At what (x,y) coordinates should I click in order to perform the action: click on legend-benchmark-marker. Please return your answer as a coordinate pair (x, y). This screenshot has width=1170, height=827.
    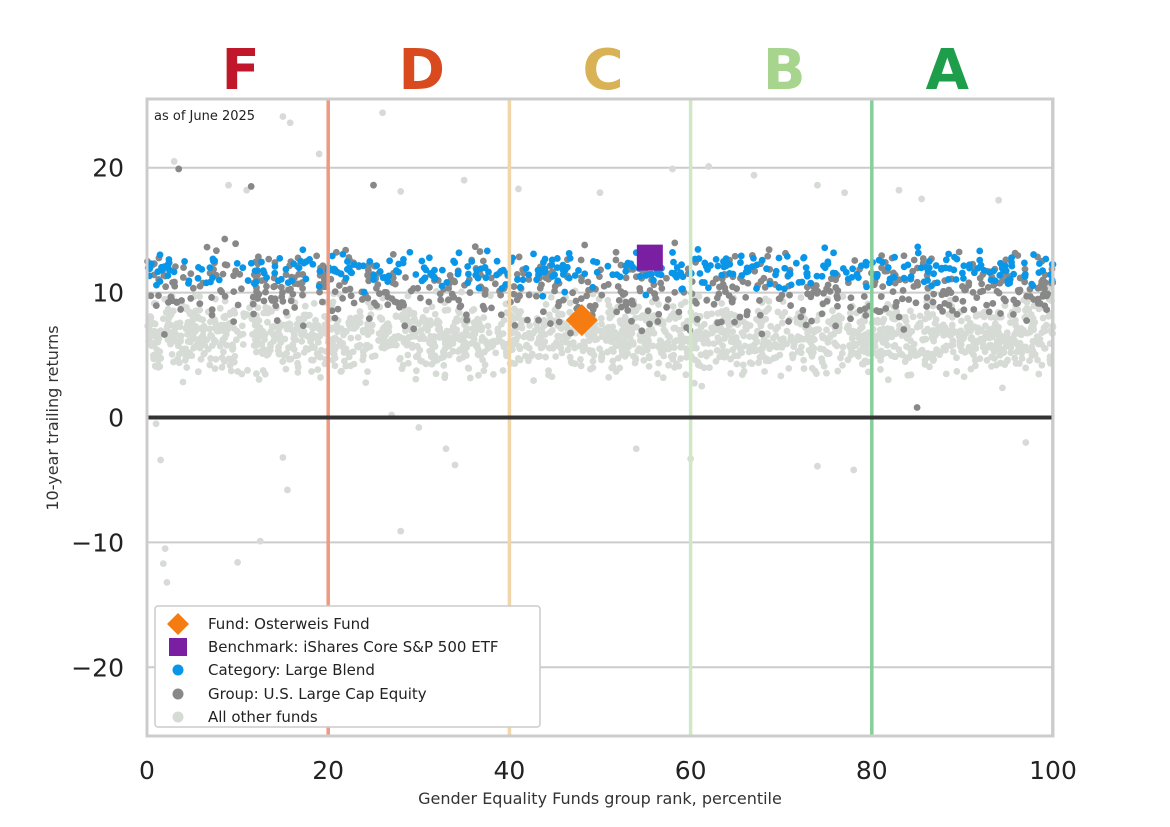
    Looking at the image, I should click on (178, 647).